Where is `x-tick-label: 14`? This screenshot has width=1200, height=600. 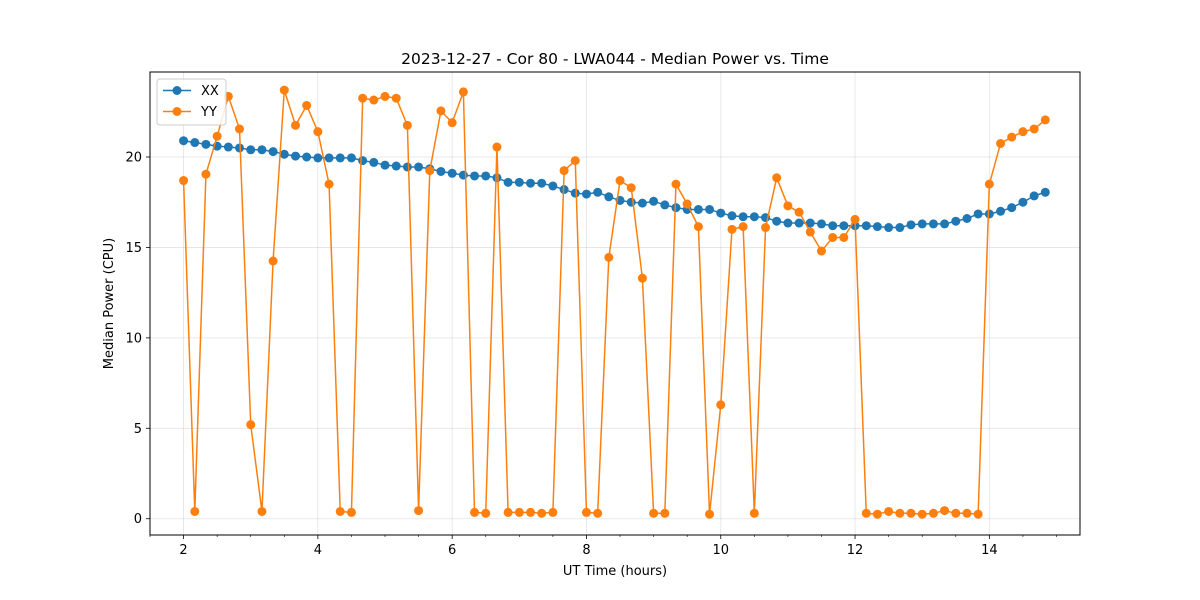 x-tick-label: 14 is located at coordinates (989, 550).